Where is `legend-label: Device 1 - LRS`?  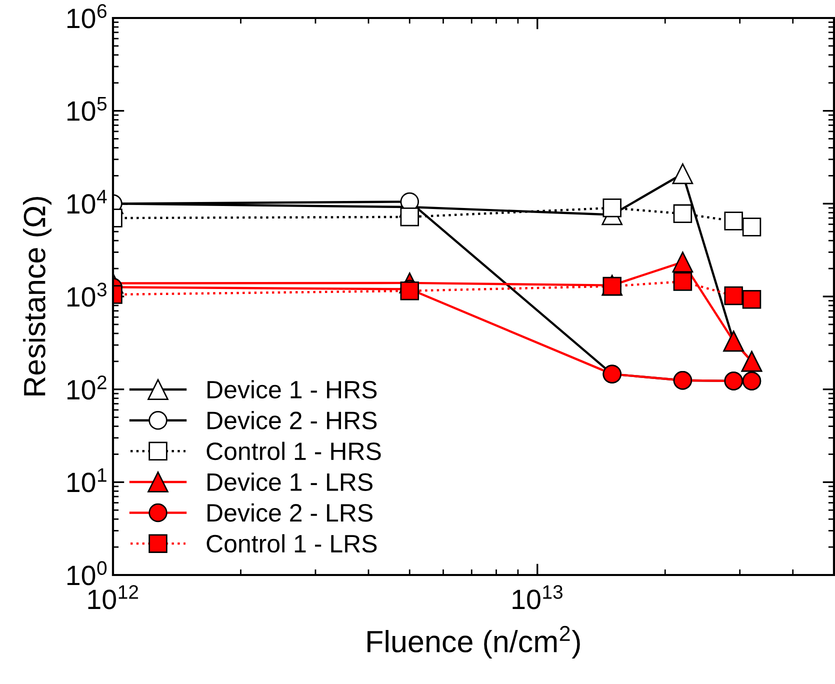 legend-label: Device 1 - LRS is located at coordinates (290, 481).